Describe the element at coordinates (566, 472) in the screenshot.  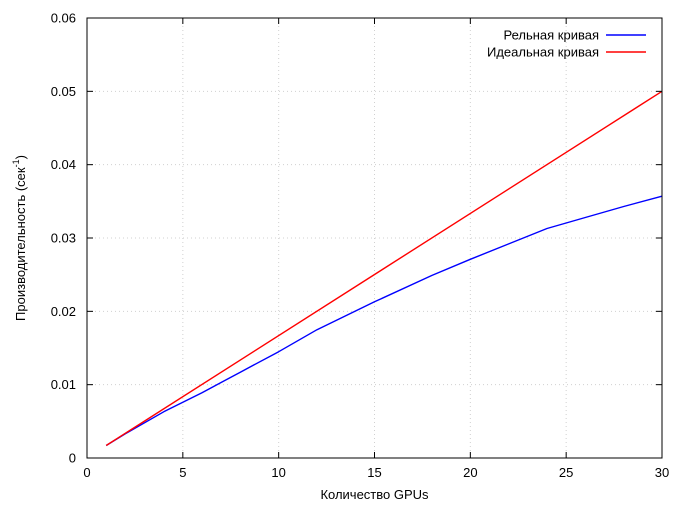
I see `x-tick-label: 25` at that location.